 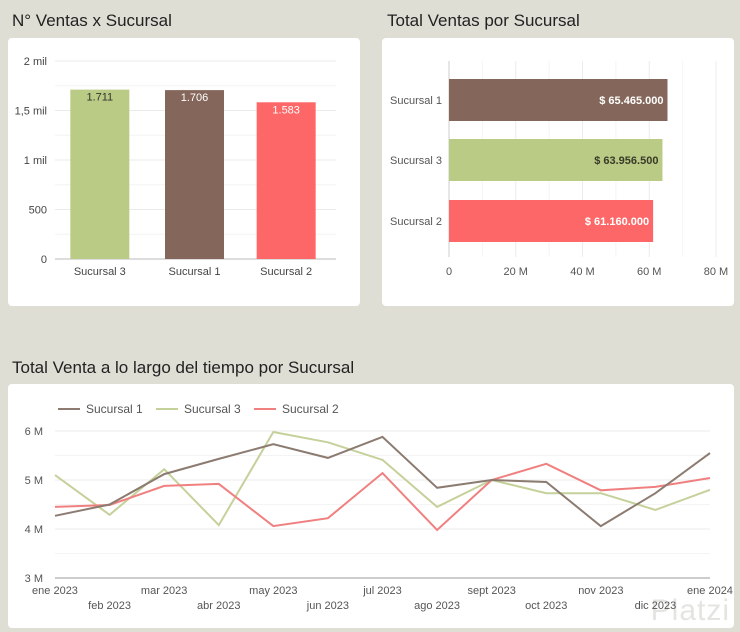 What do you see at coordinates (34, 579) in the screenshot?
I see `y-tick-label: 3 M` at bounding box center [34, 579].